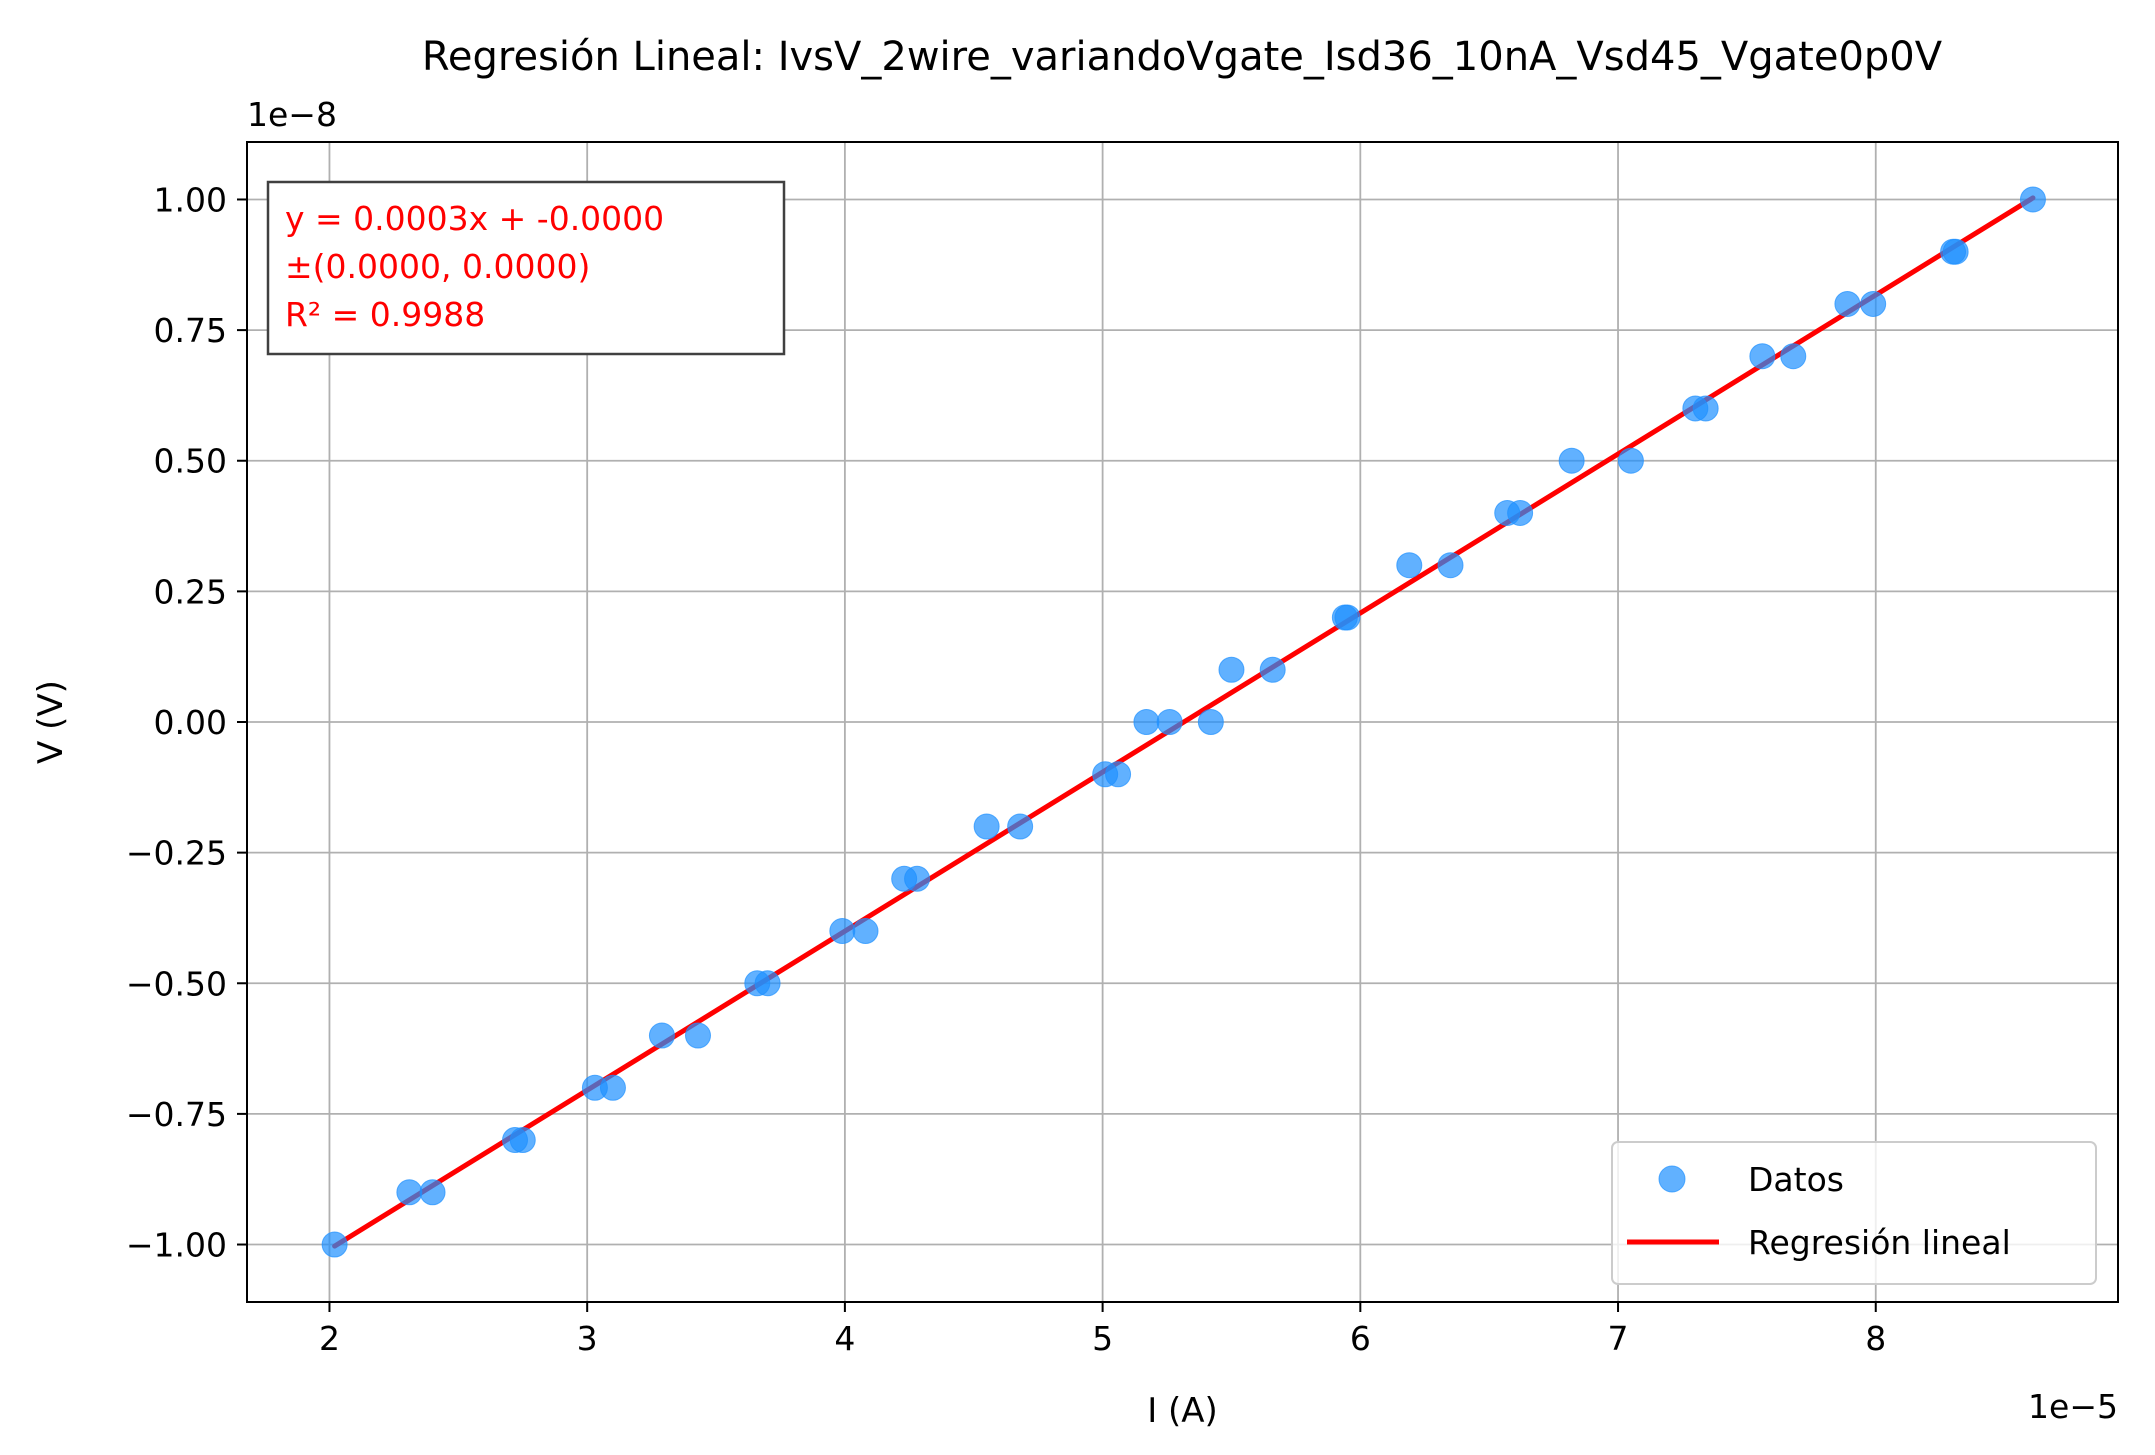  I want to click on y-tick-label: 0.00, so click(190, 722).